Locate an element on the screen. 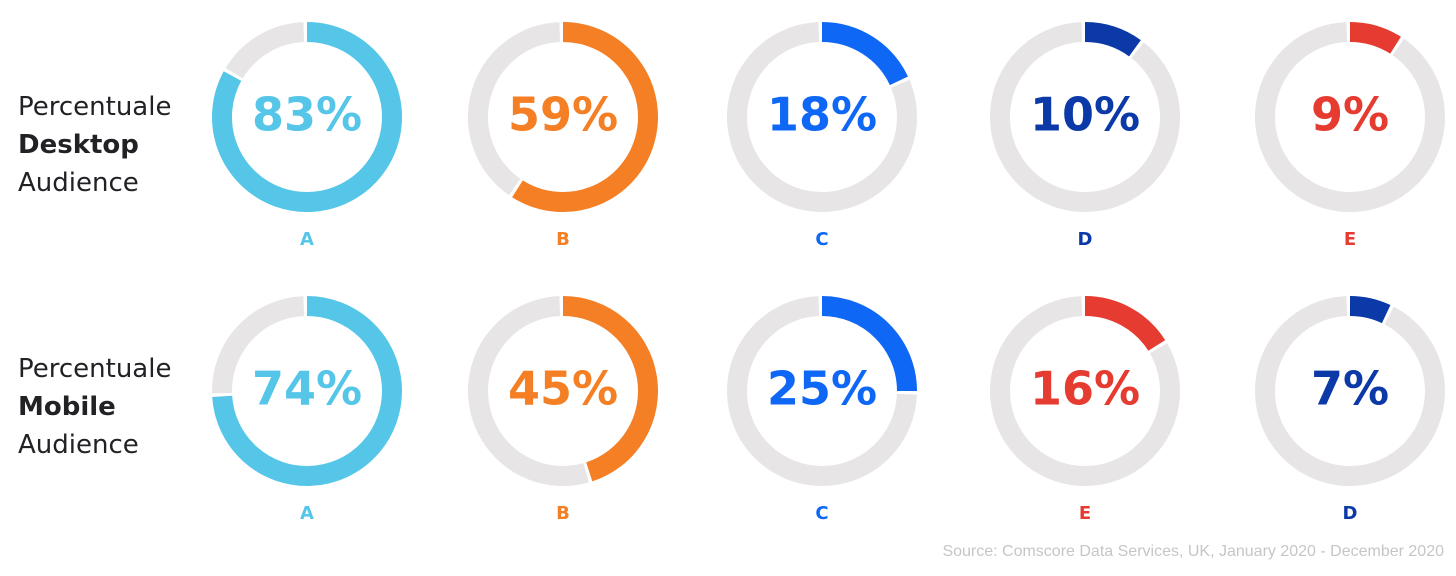  donut-mobile-b: 45% B is located at coordinates (563, 410).